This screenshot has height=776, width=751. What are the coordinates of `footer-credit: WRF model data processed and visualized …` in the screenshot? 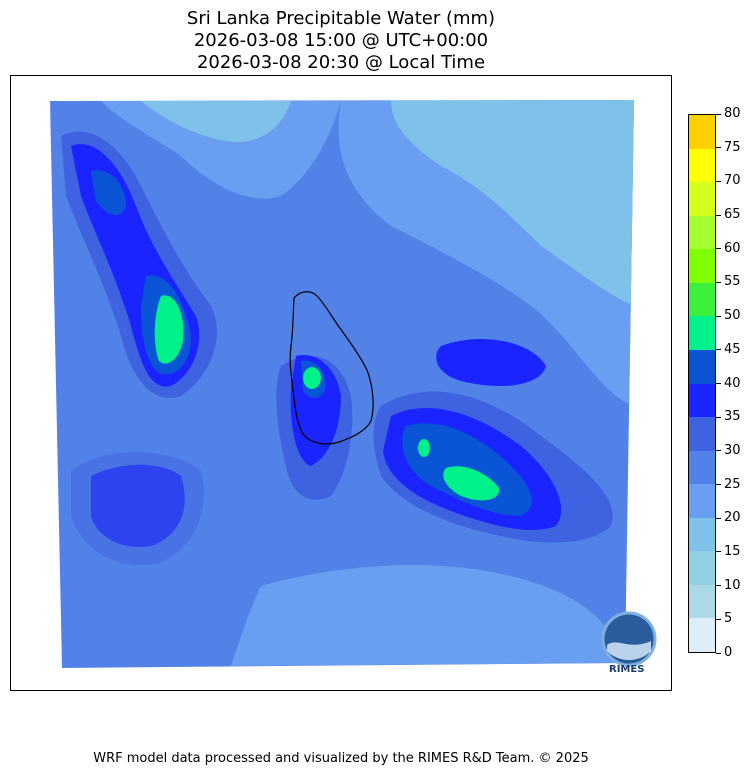 It's located at (341, 758).